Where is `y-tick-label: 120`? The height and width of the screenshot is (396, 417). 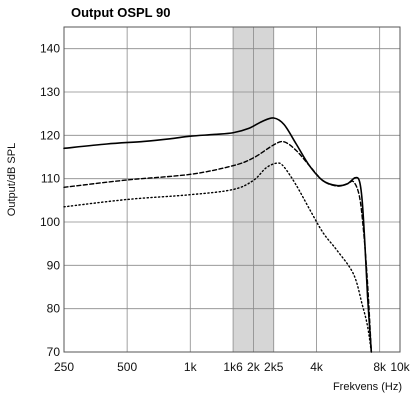 y-tick-label: 120 is located at coordinates (50, 135).